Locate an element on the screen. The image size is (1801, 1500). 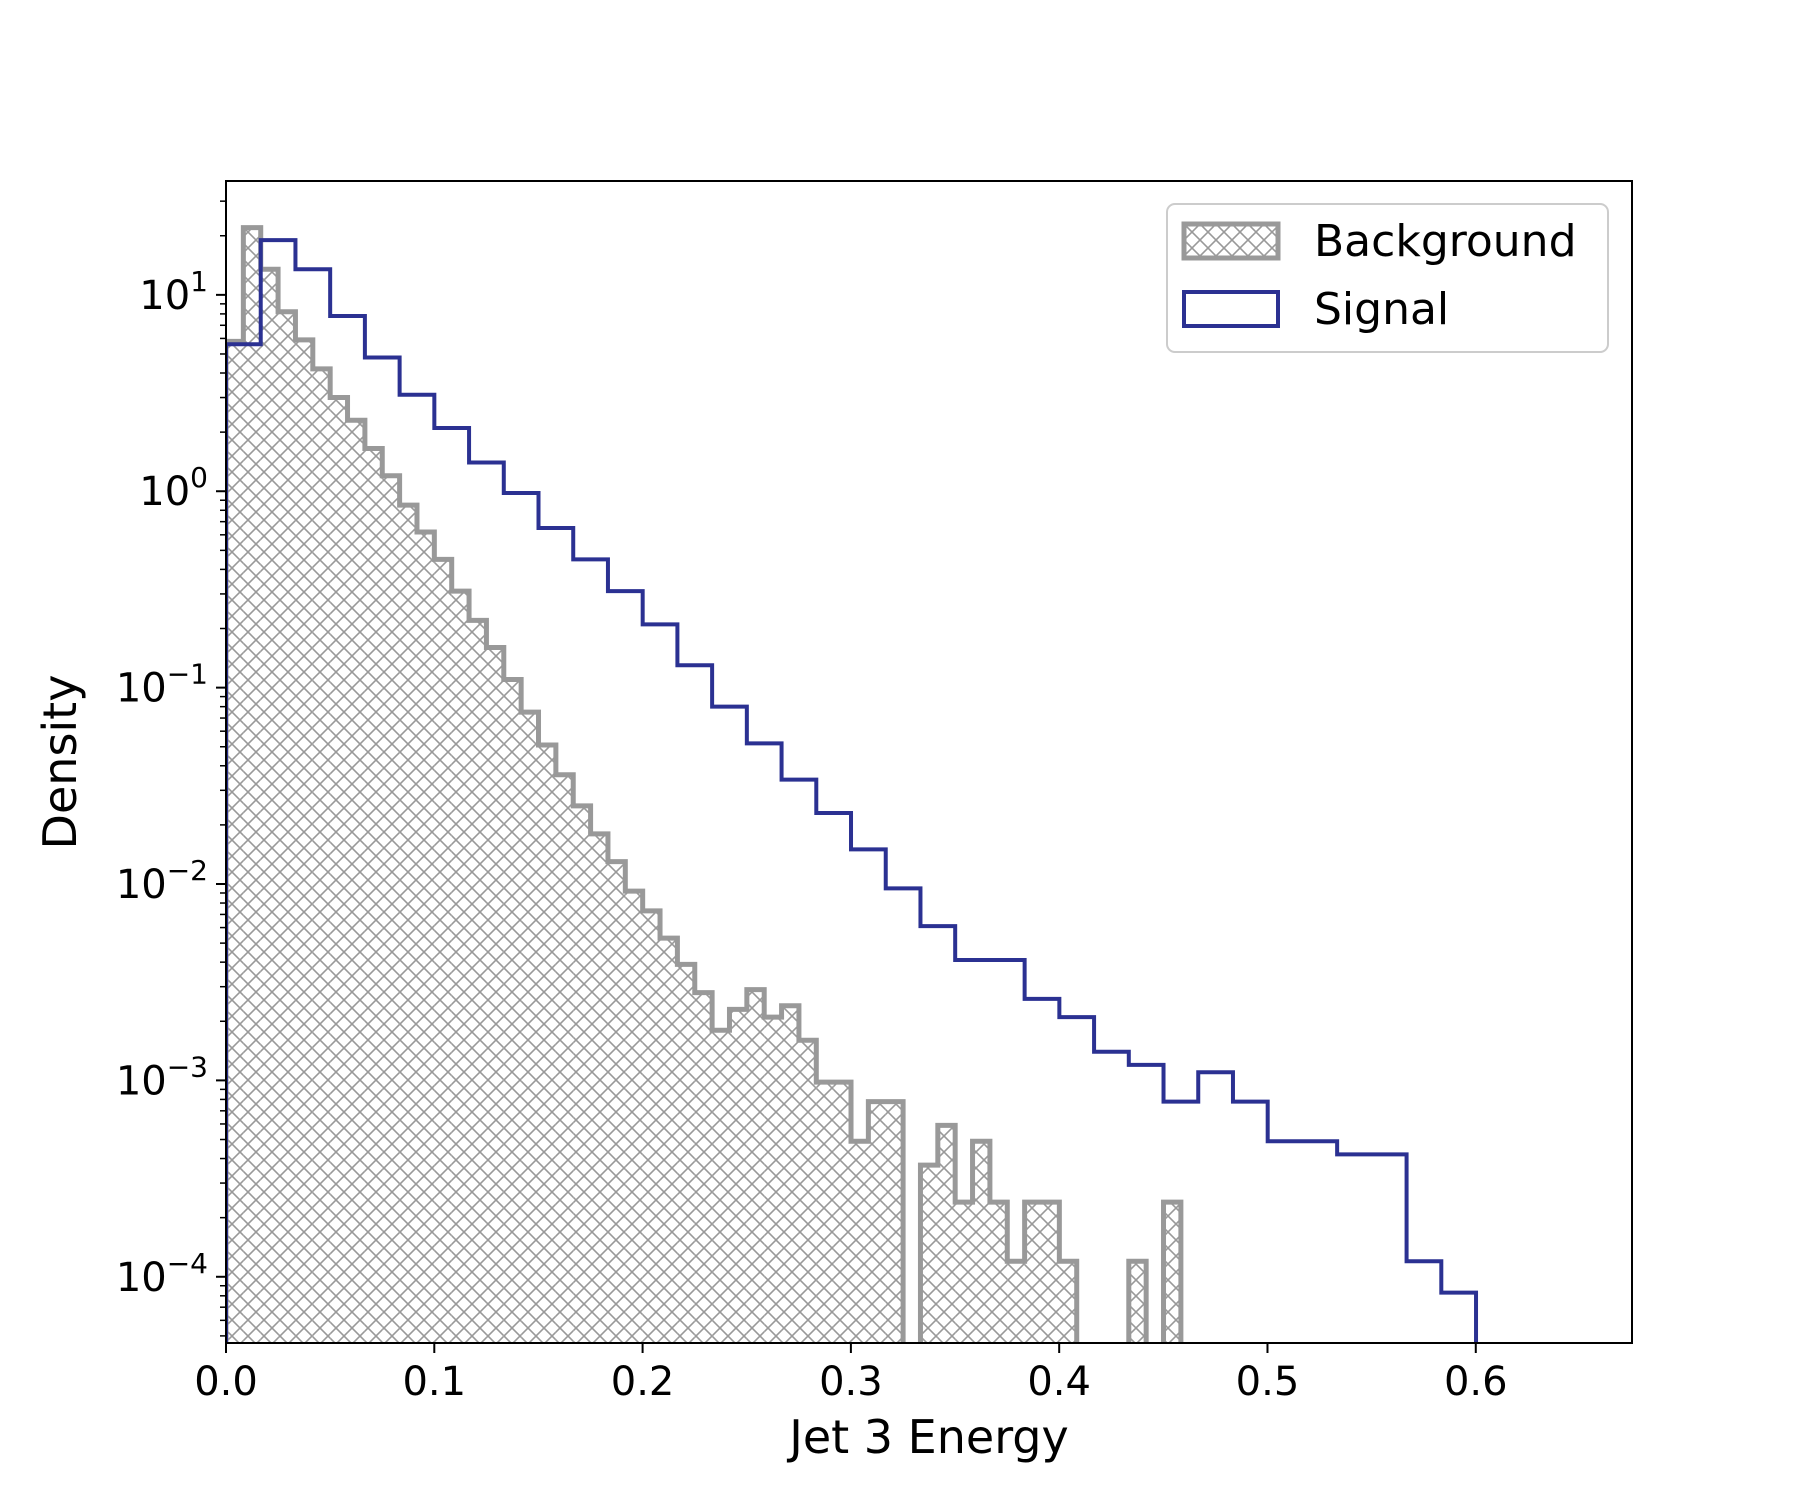
y-tick-label: 10⁻³ is located at coordinates (162, 1077).